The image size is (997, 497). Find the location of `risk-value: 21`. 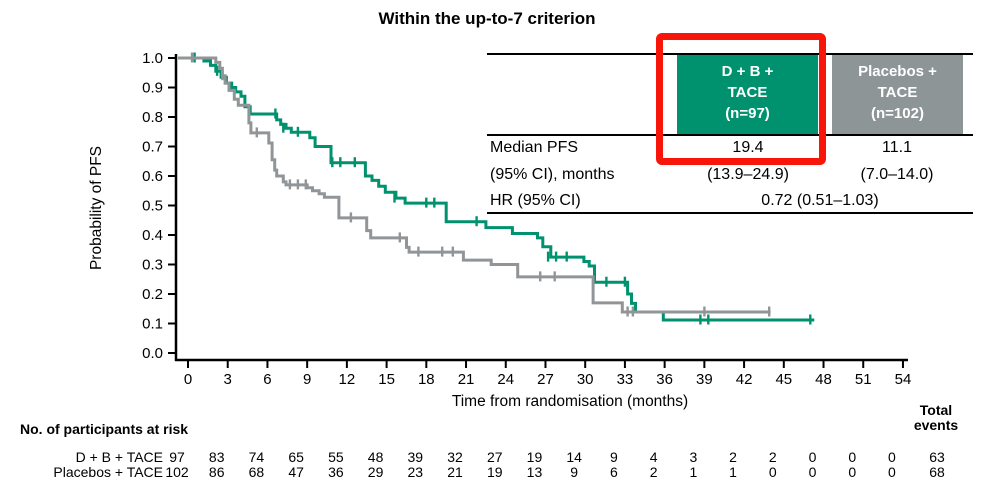

risk-value: 21 is located at coordinates (455, 472).